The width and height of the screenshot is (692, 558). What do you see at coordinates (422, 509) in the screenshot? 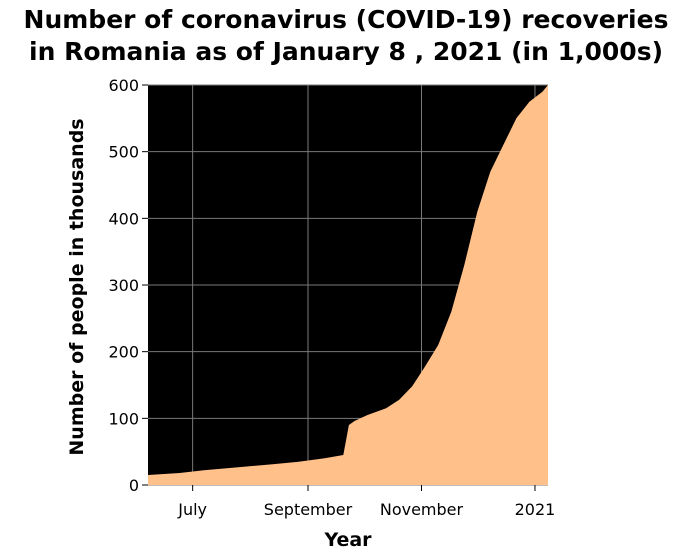
I see `x-tick-label: November` at bounding box center [422, 509].